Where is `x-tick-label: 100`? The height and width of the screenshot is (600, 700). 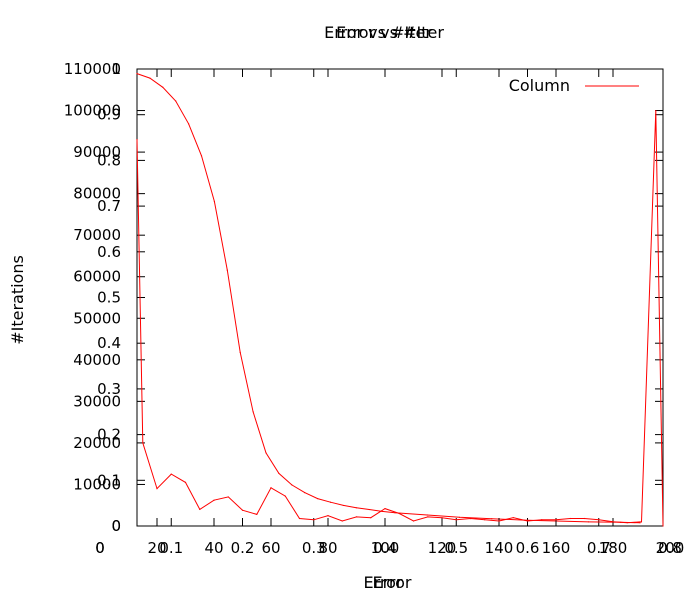
x-tick-label: 100 is located at coordinates (385, 548).